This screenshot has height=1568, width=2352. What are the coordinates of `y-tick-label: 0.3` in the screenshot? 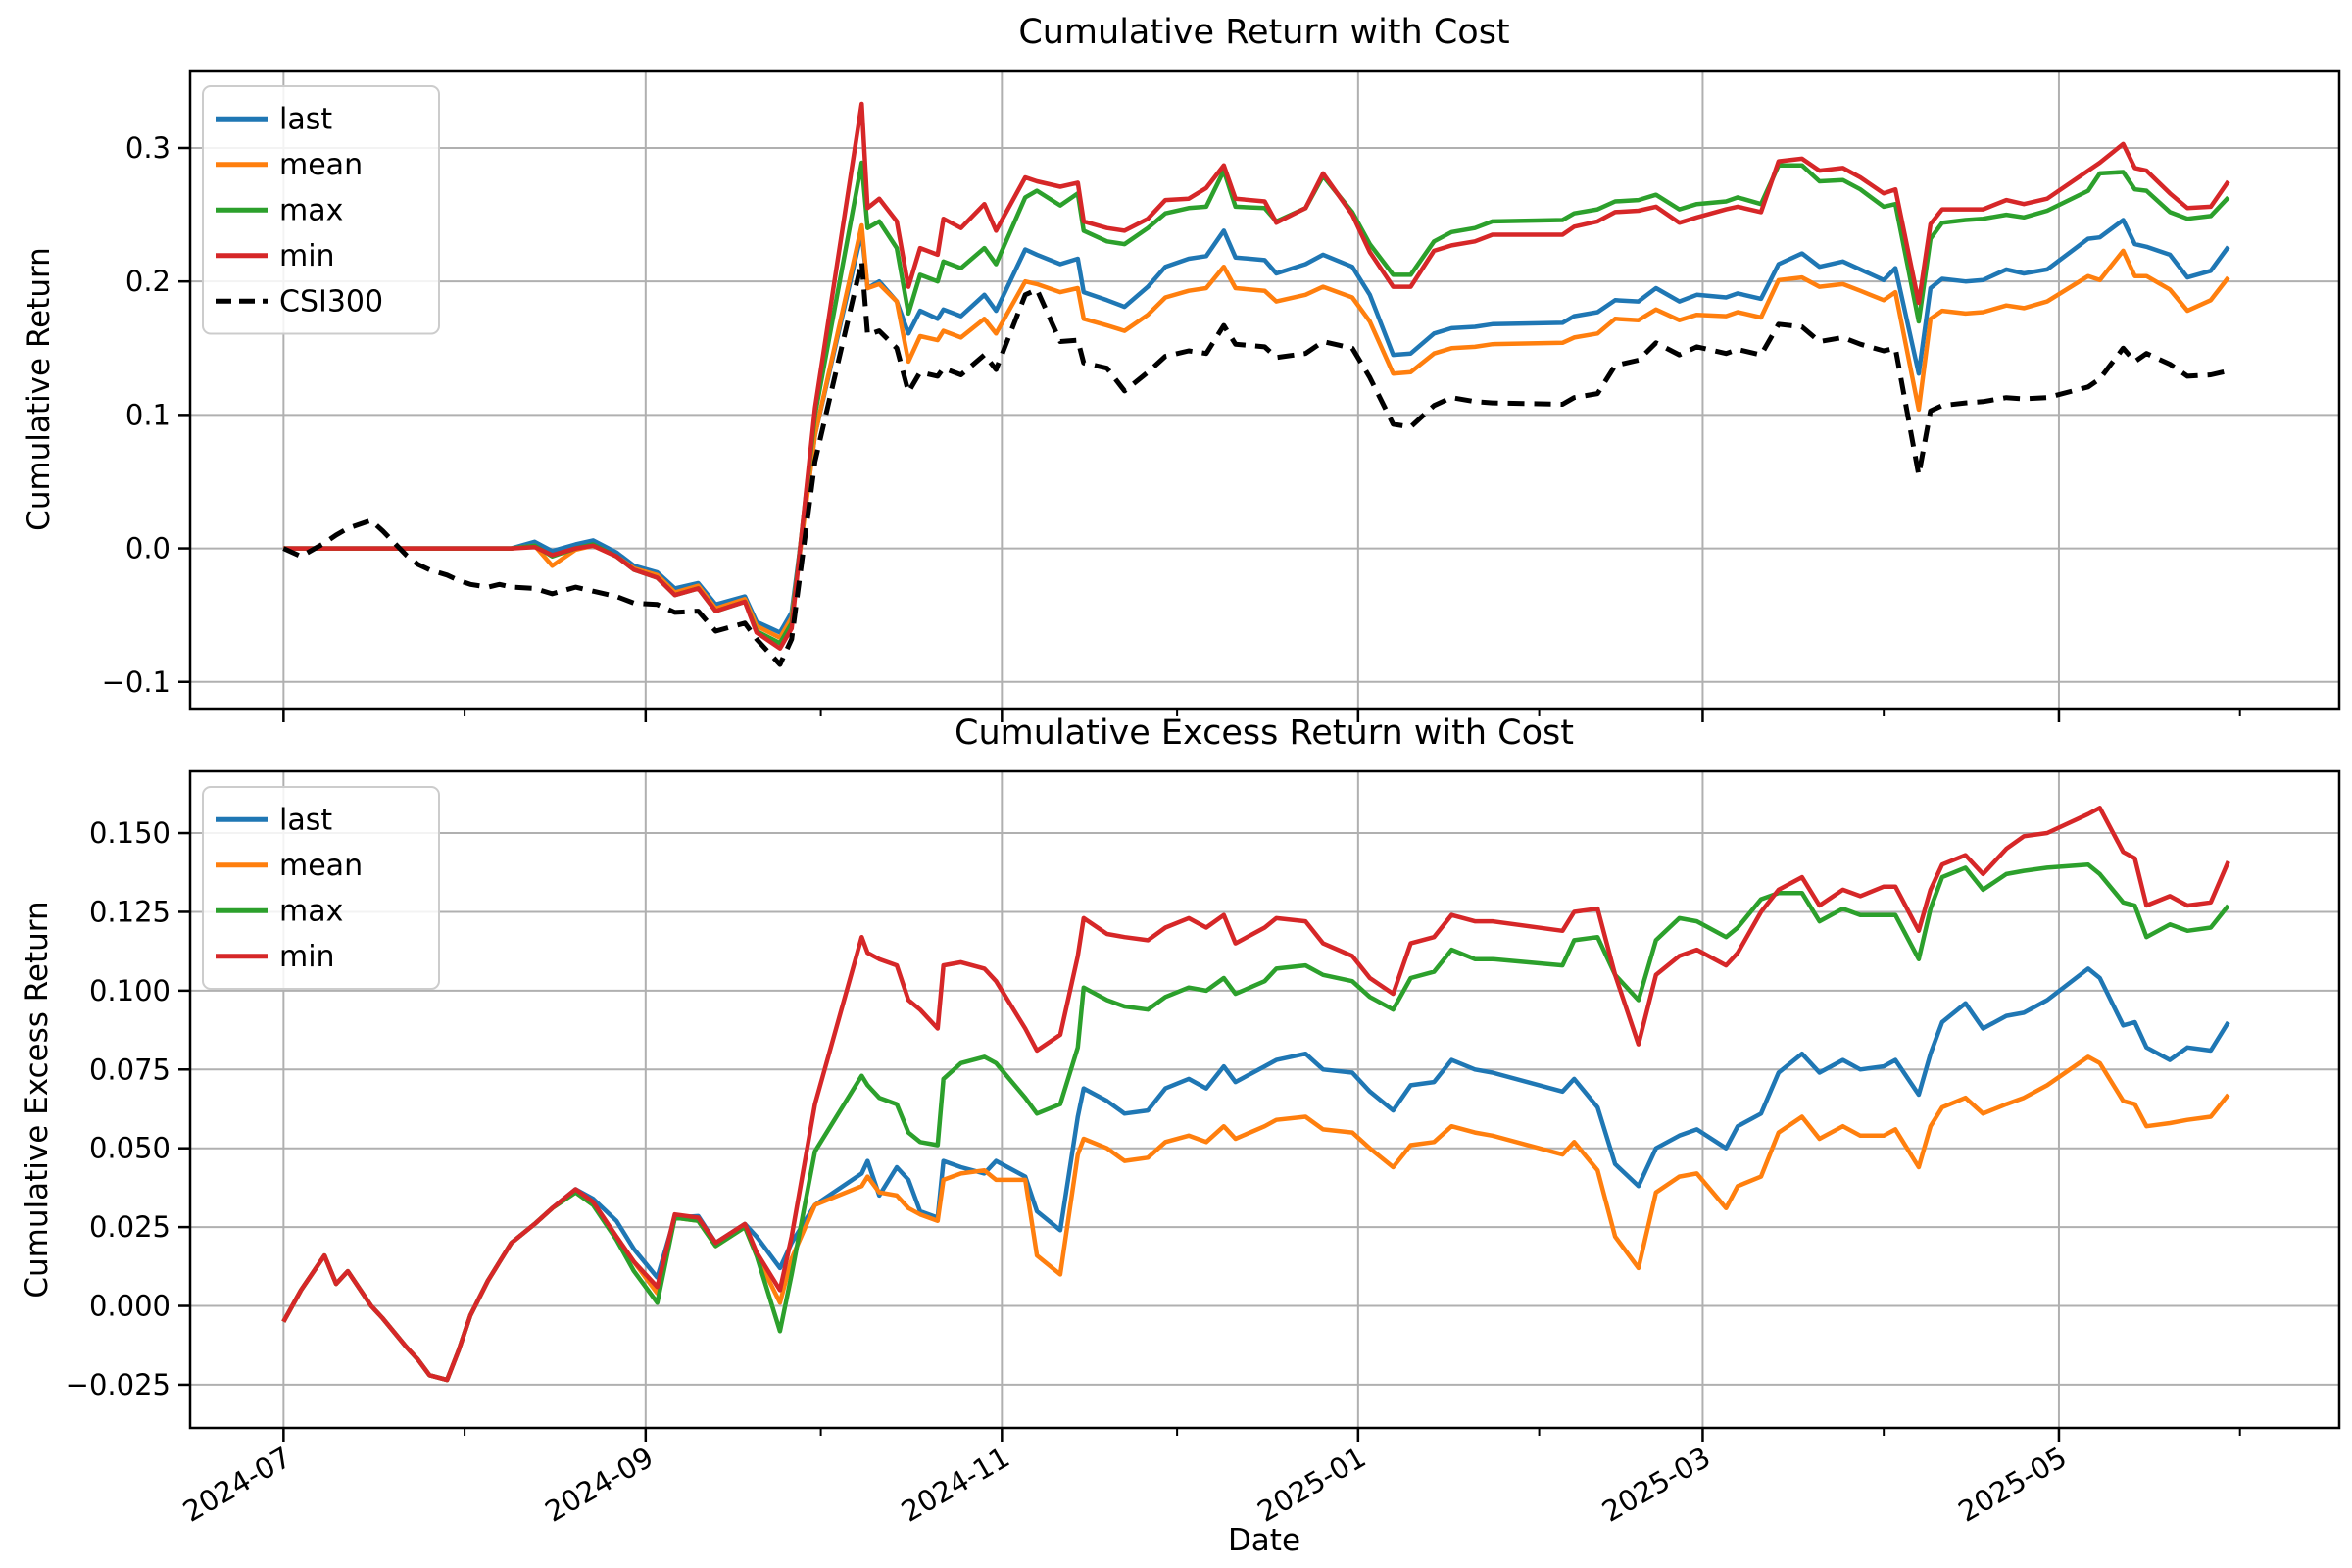 It's located at (148, 148).